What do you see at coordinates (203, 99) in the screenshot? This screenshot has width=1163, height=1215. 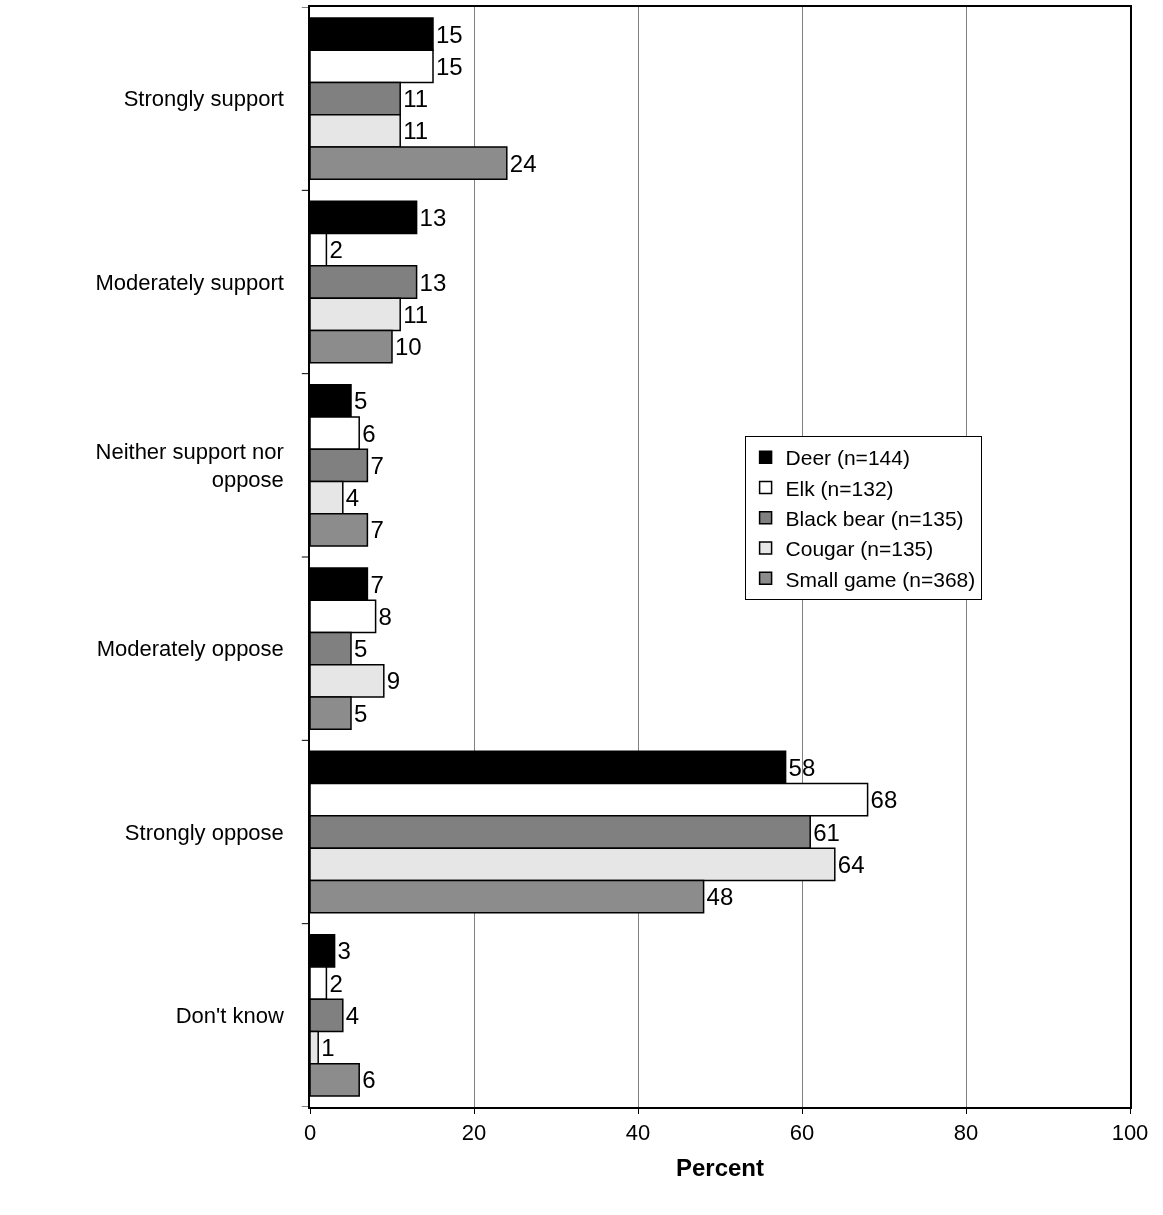 I see `y-tick-label: Strongly support` at bounding box center [203, 99].